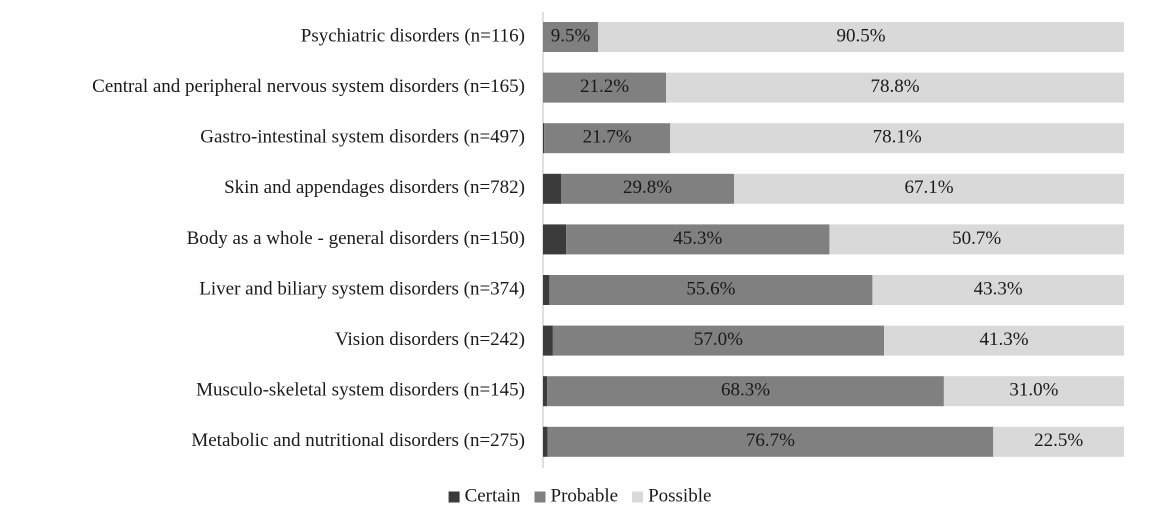 This screenshot has width=1151, height=527. Describe the element at coordinates (585, 495) in the screenshot. I see `legend-label: Probable` at that location.